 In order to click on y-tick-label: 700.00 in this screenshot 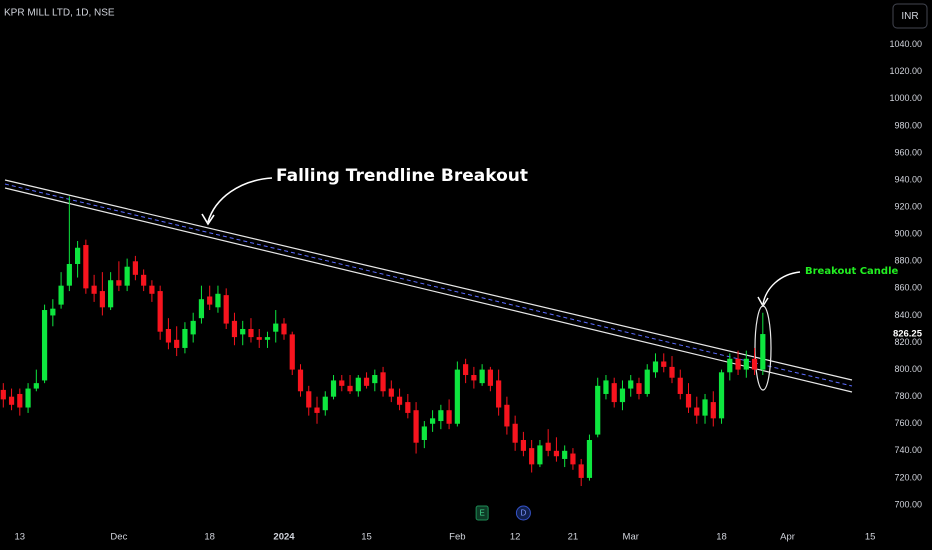, I will do `click(908, 504)`.